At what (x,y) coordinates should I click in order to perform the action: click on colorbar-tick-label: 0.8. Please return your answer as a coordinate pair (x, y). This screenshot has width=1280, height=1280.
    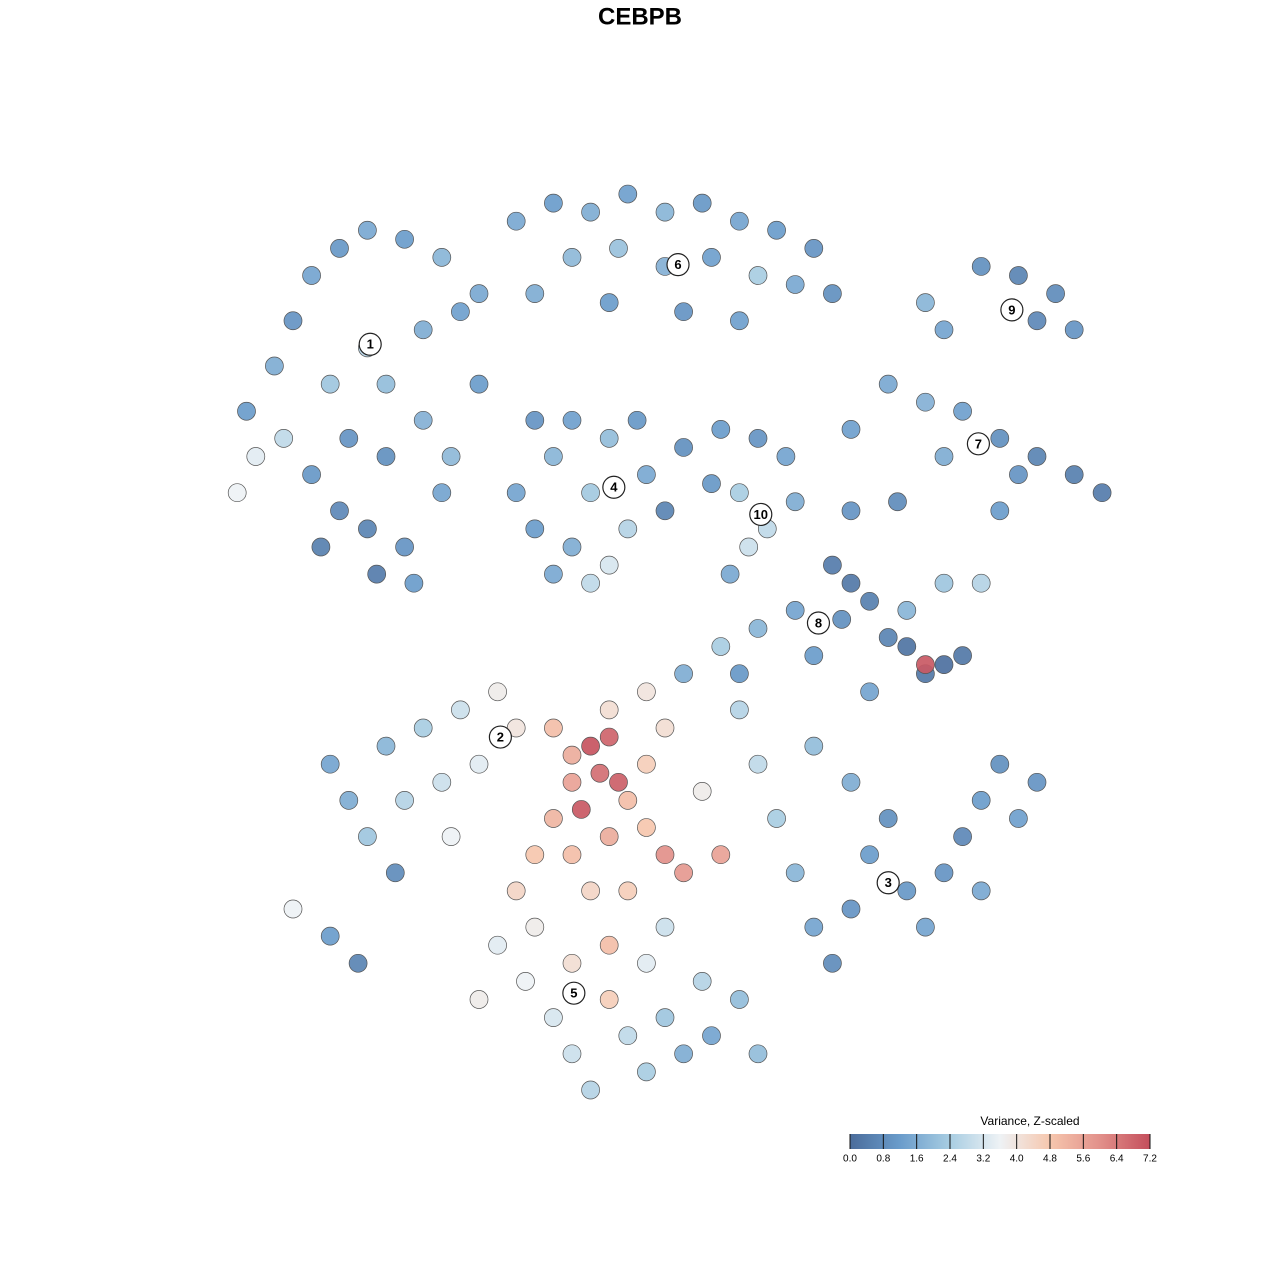
    Looking at the image, I should click on (883, 1159).